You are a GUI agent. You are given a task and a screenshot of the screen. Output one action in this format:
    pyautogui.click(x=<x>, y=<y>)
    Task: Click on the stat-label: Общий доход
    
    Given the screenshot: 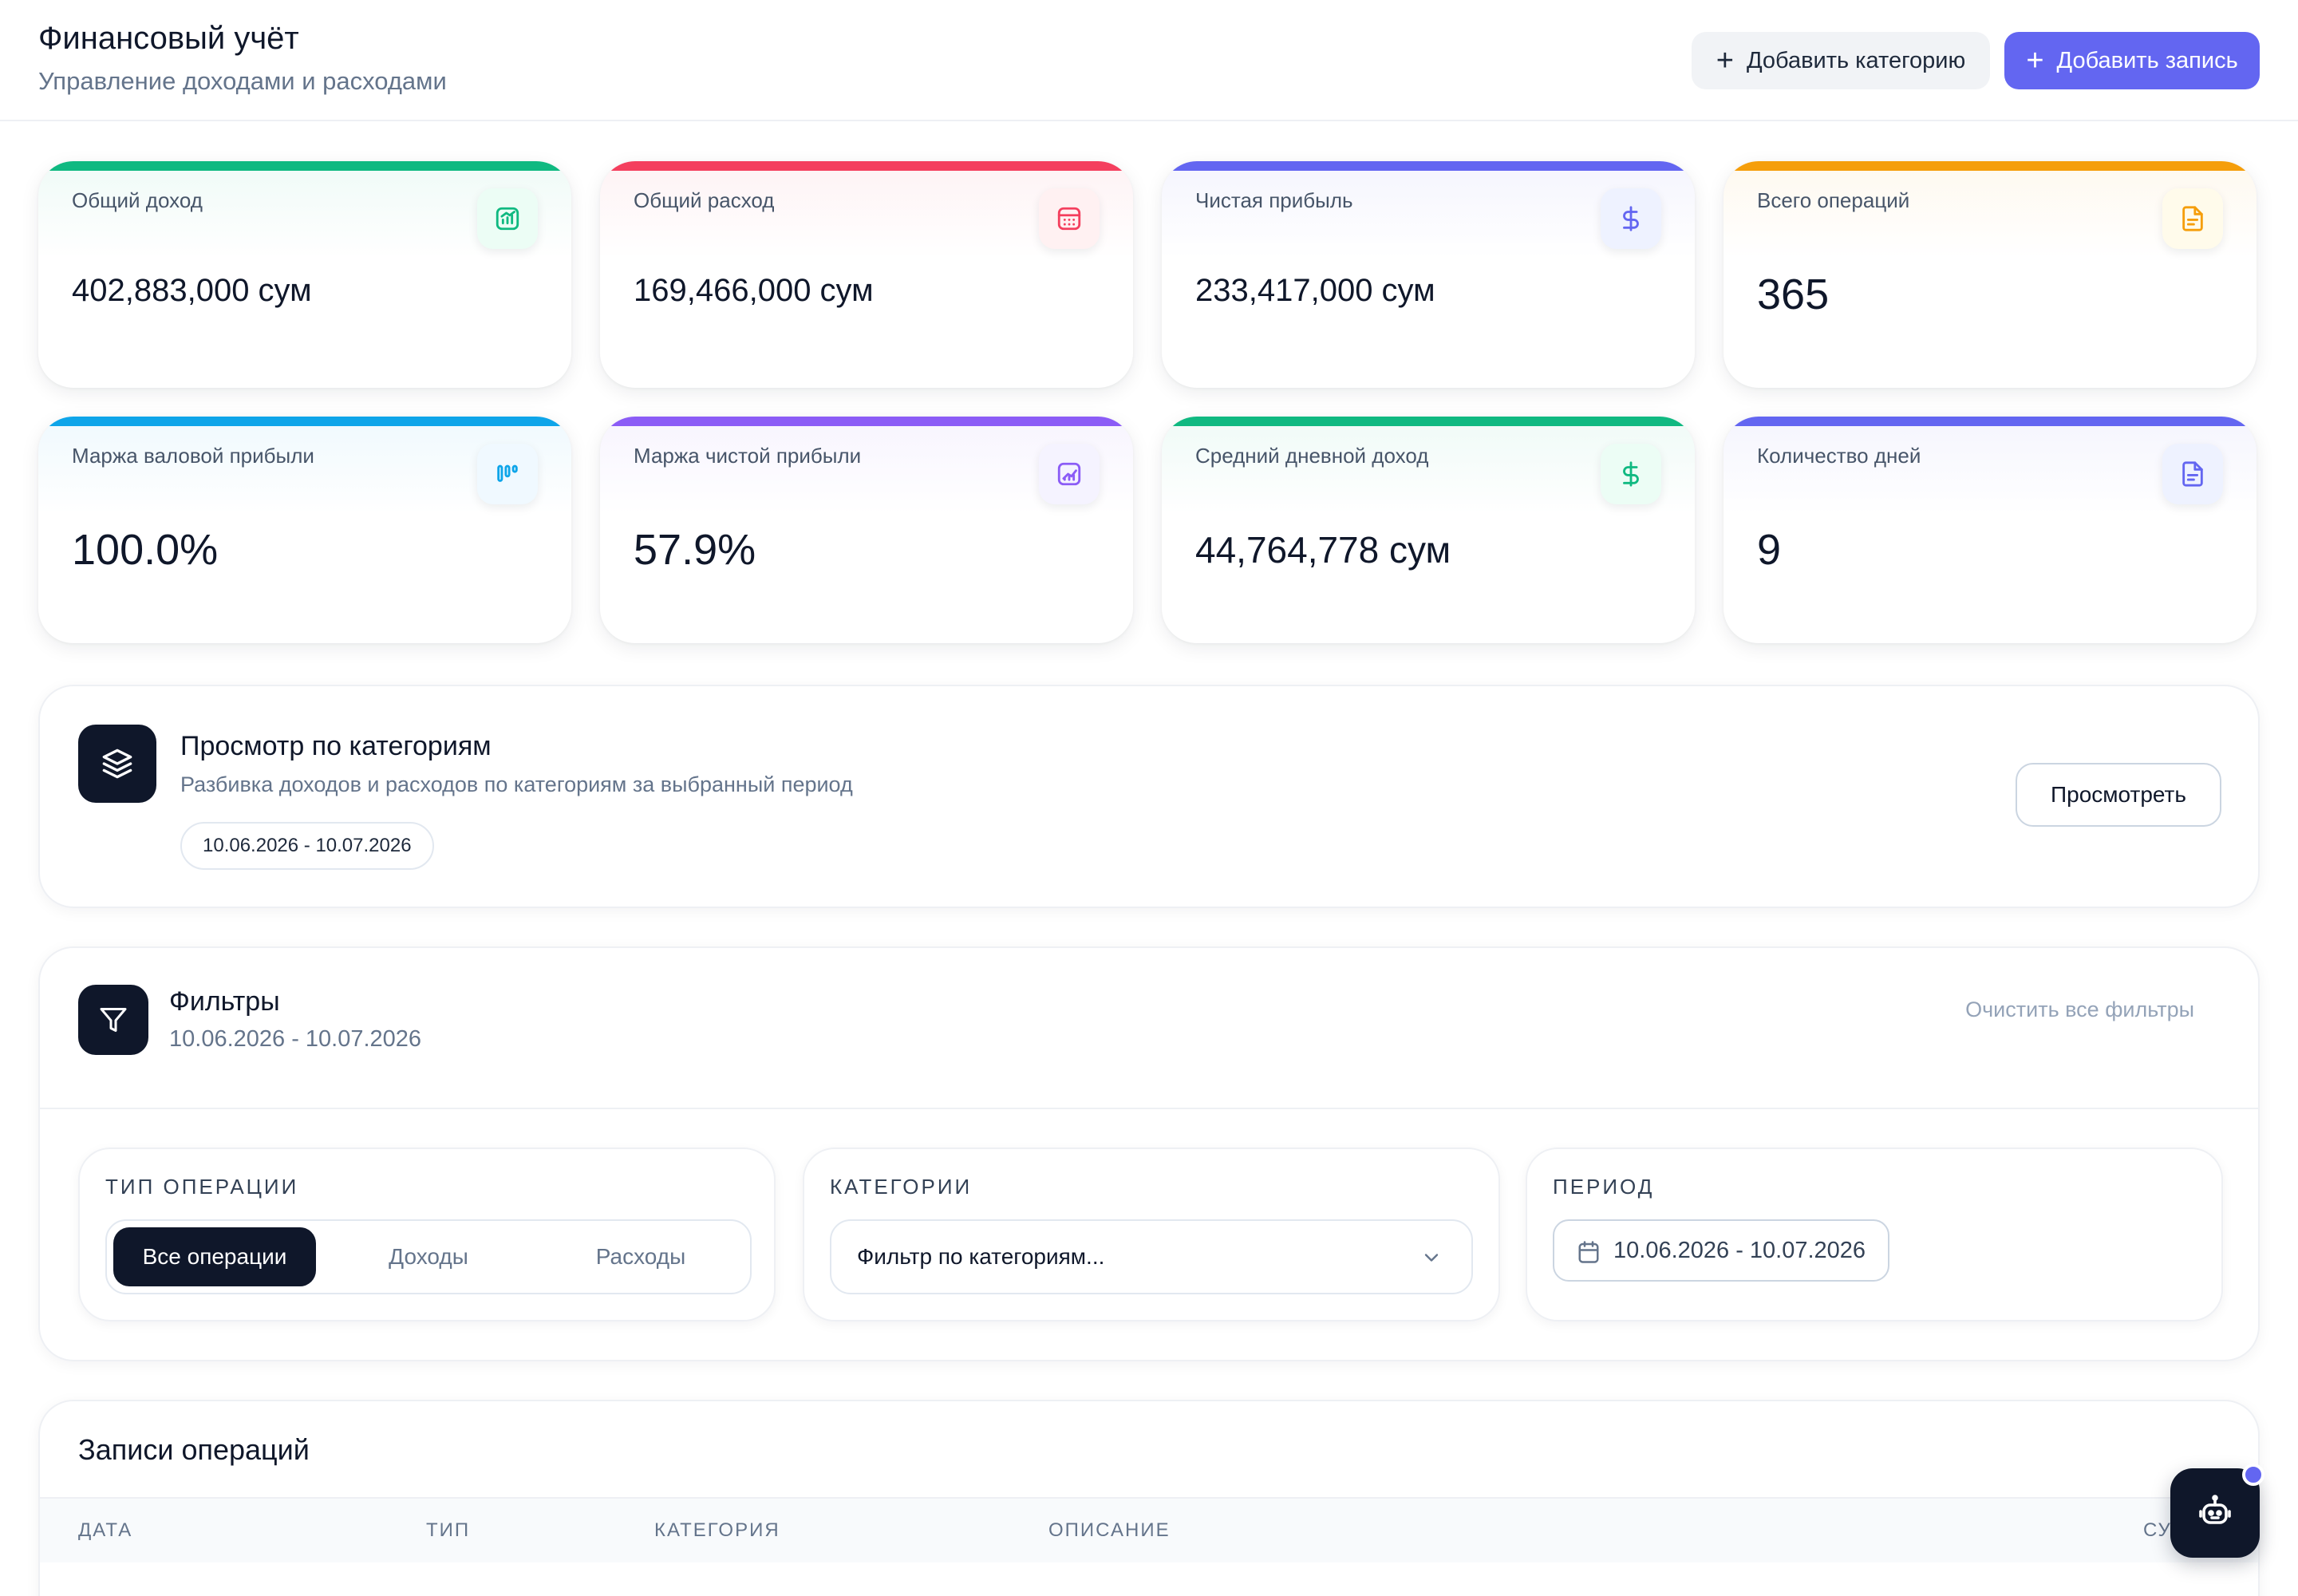 What is the action you would take?
    pyautogui.click(x=137, y=200)
    